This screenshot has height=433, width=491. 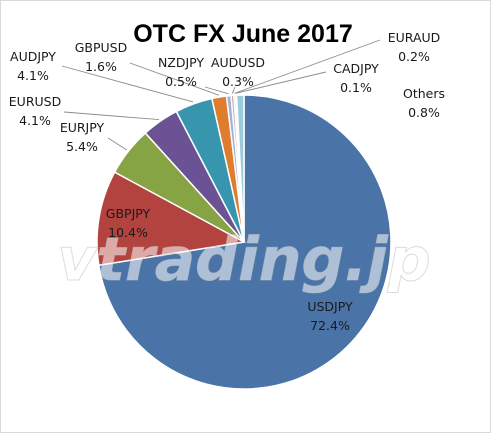 What do you see at coordinates (33, 75) in the screenshot?
I see `slice-value-audjpy: 4.1%` at bounding box center [33, 75].